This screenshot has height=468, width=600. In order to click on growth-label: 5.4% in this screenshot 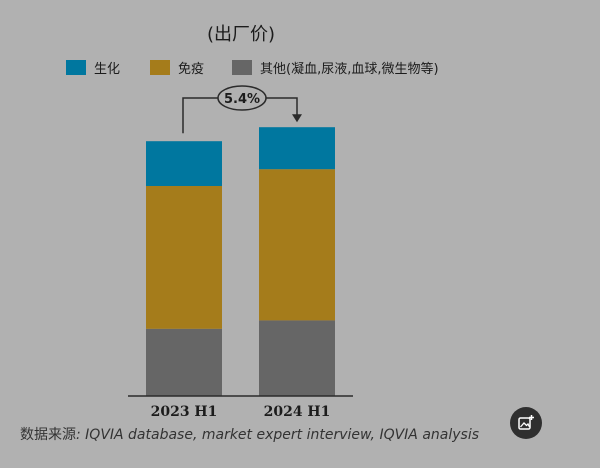, I will do `click(242, 99)`.